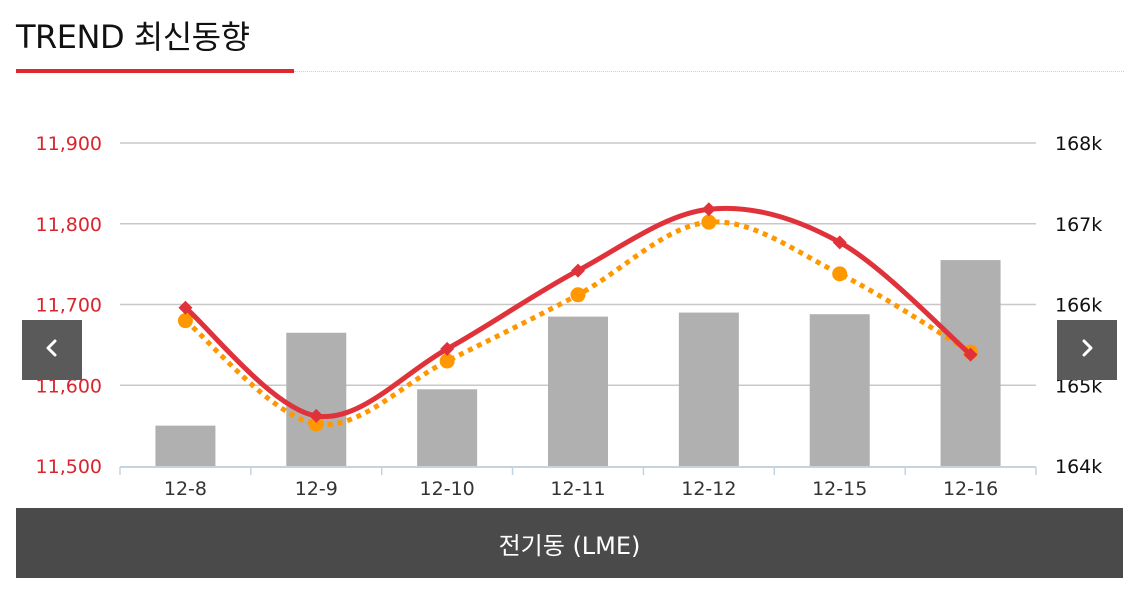  What do you see at coordinates (708, 489) in the screenshot?
I see `x-tick-label: 12-12` at bounding box center [708, 489].